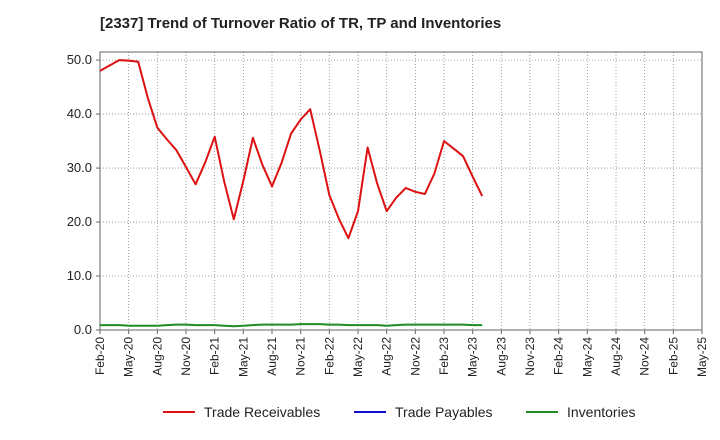  What do you see at coordinates (79, 167) in the screenshot?
I see `y-tick-label: 30.0` at bounding box center [79, 167].